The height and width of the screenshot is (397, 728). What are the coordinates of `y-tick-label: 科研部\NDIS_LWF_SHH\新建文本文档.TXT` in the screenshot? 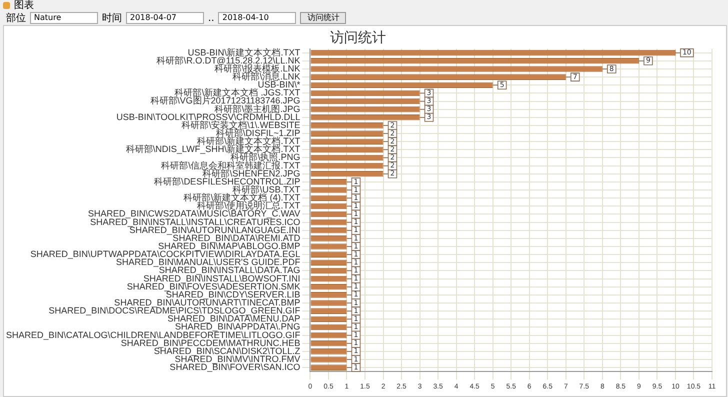 It's located at (213, 149).